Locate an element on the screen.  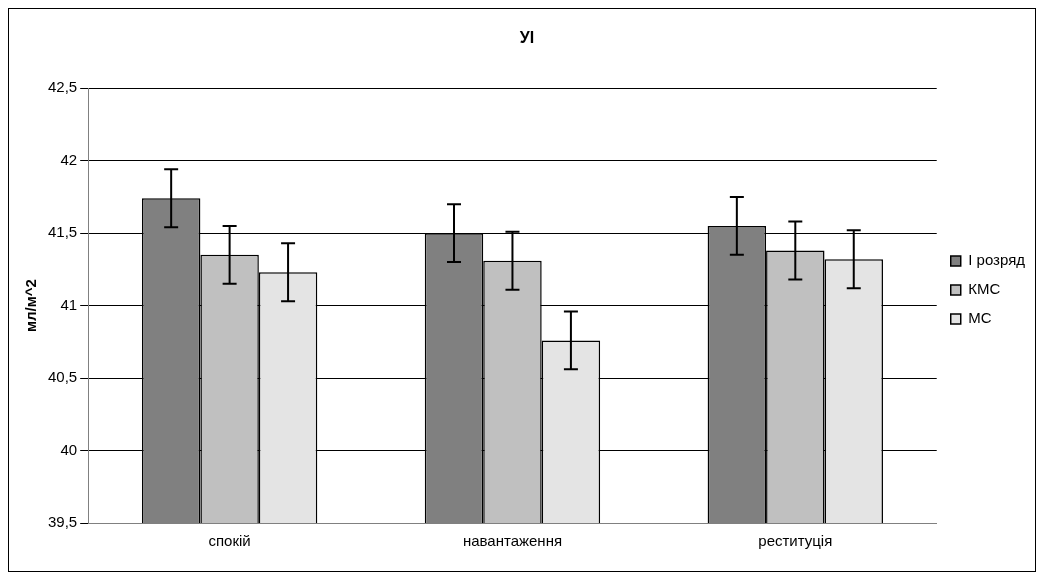
y-axis-title: мл/м^2 is located at coordinates (31, 306).